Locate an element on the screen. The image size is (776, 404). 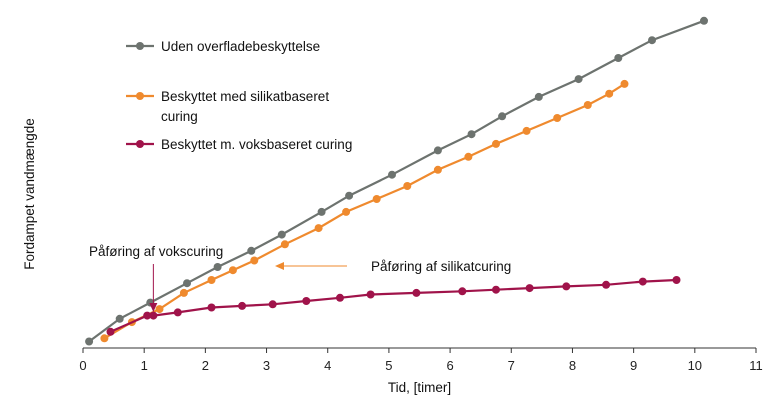
x-tick-label: 5 is located at coordinates (388, 365).